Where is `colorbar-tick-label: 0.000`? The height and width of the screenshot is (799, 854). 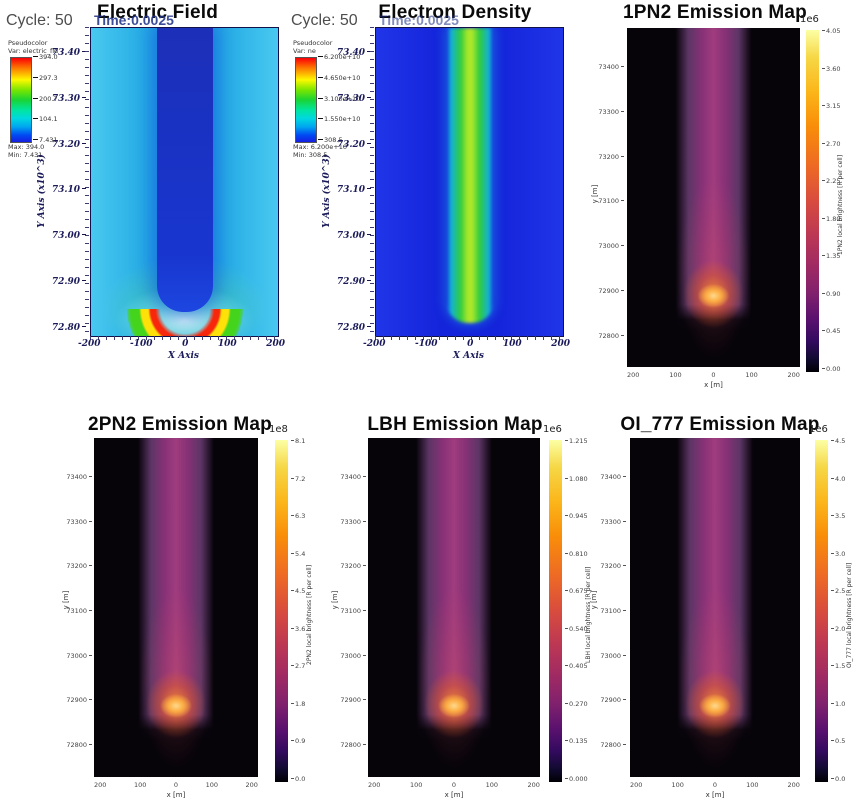 colorbar-tick-label: 0.000 is located at coordinates (576, 779).